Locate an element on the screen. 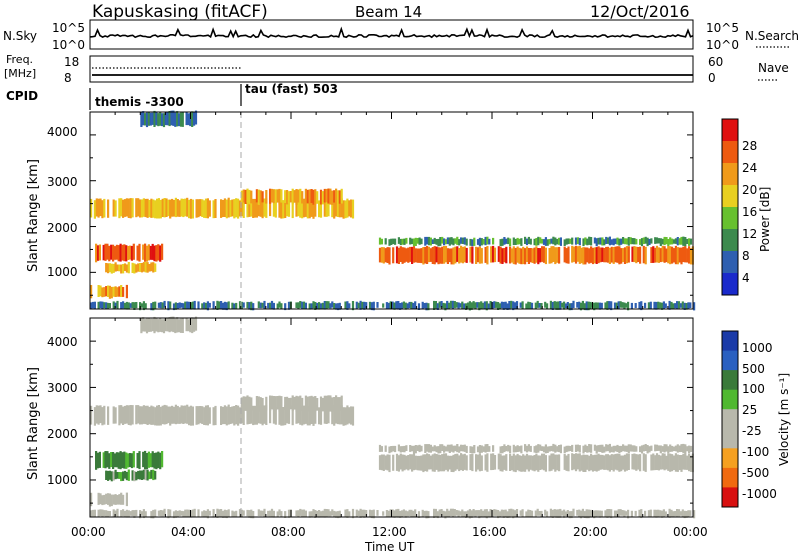 The width and height of the screenshot is (800, 554). power-colorbar-swatch is located at coordinates (730, 196).